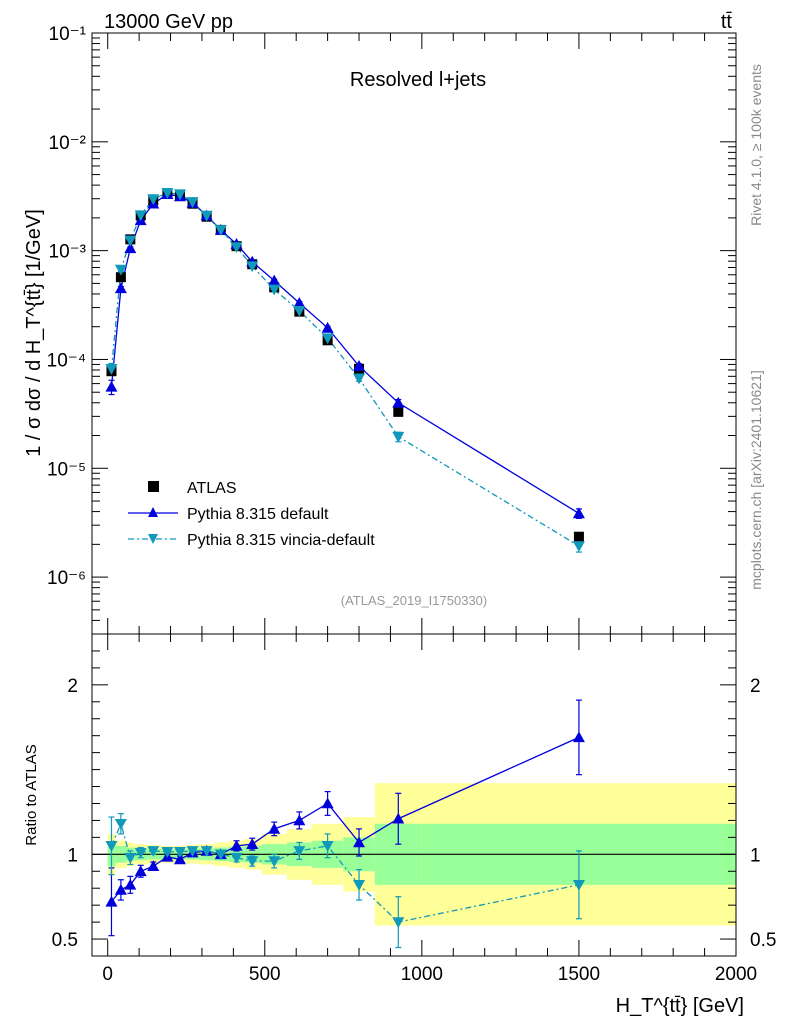 This screenshot has height=1024, width=786. Describe the element at coordinates (680, 1006) in the screenshot. I see `x-axis-label: H_T^{tt̄} [GeV]` at that location.